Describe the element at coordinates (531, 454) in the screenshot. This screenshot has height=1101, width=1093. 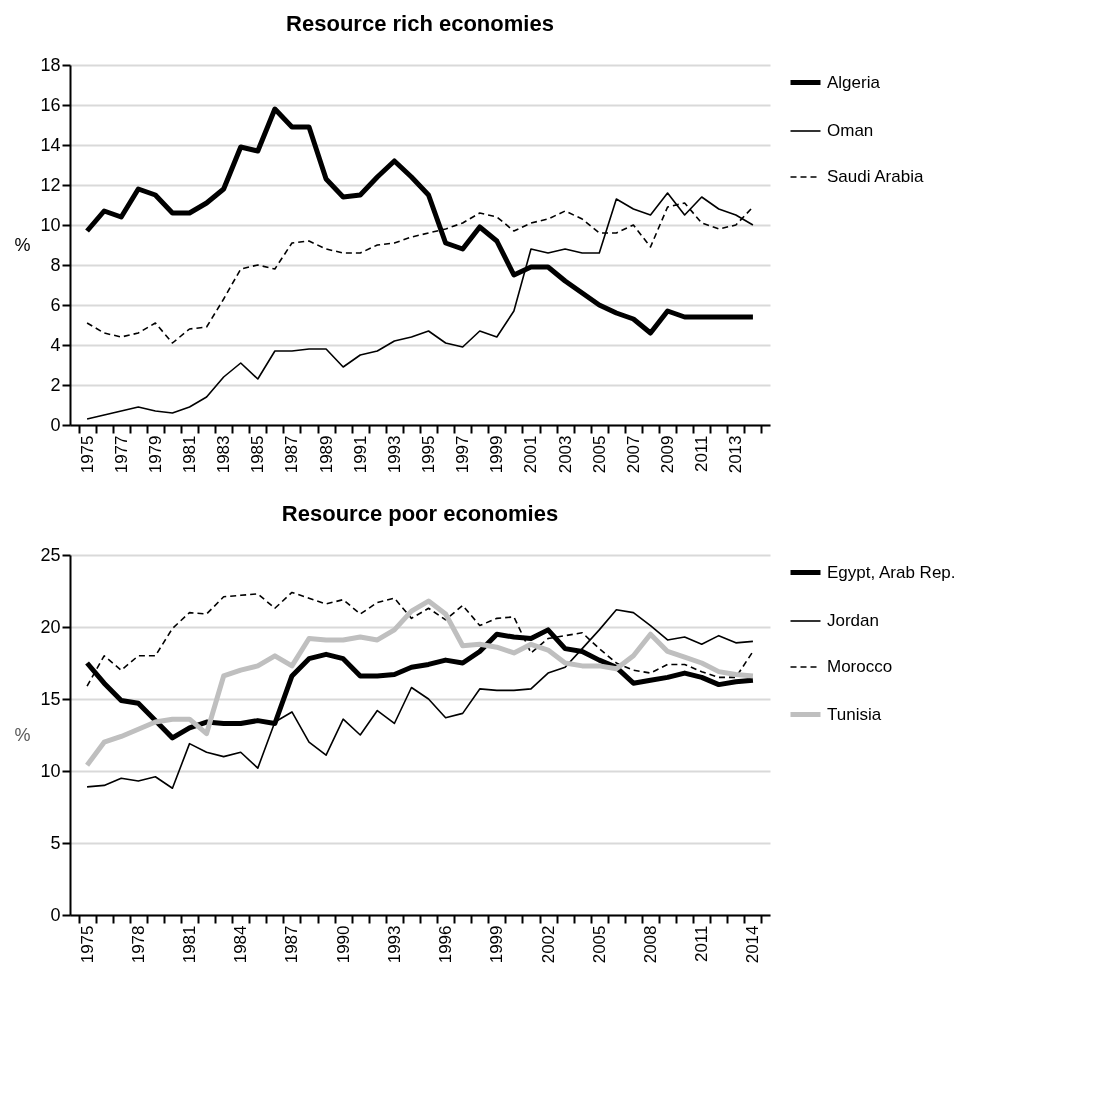
I see `x-tick-label: 2001` at that location.